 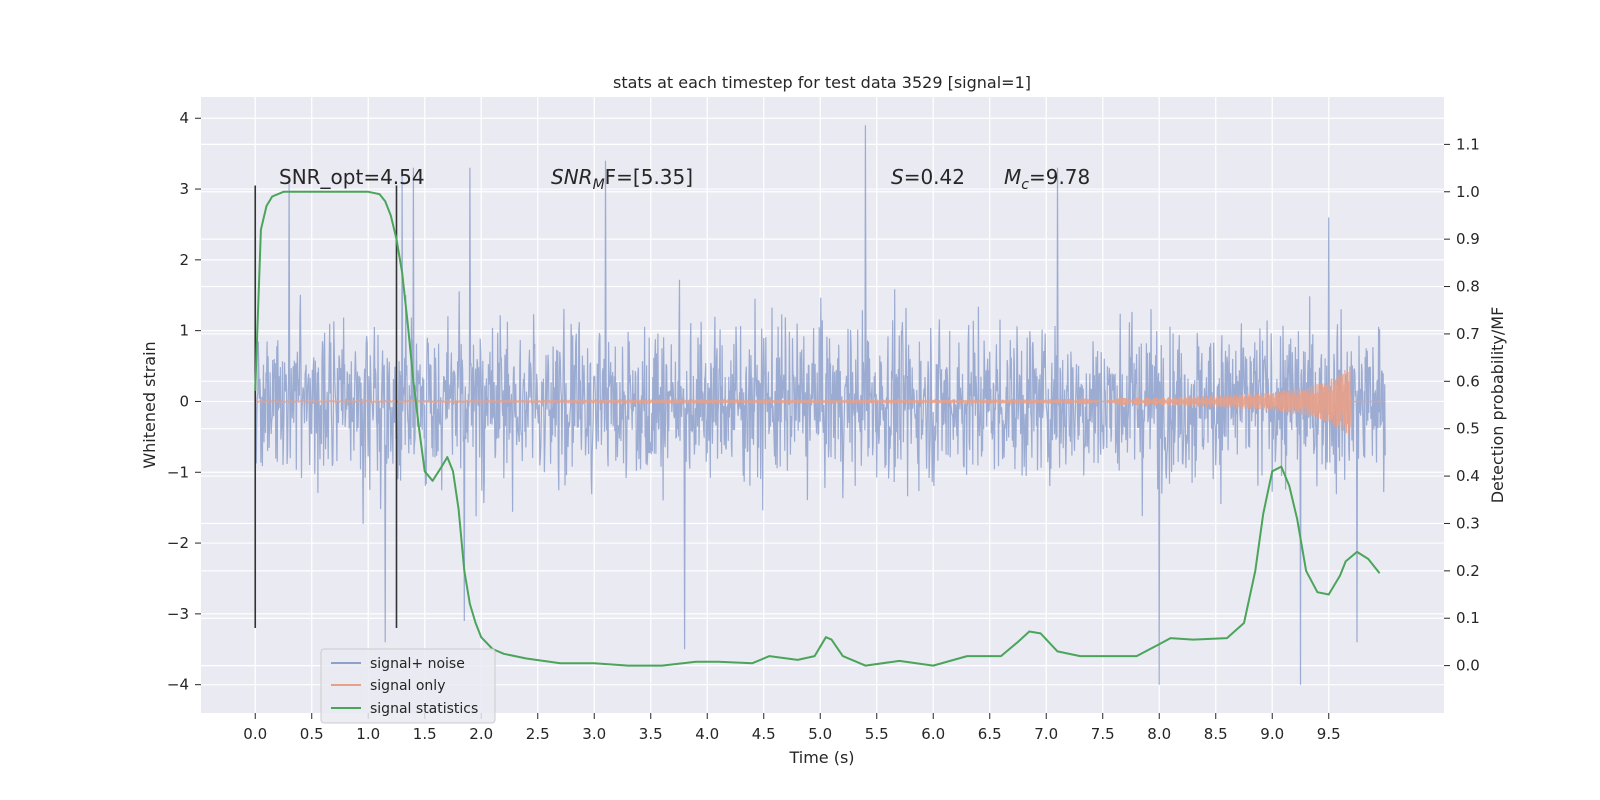 What do you see at coordinates (622, 179) in the screenshot?
I see `annotation-snr-mf: SNRMF=[5.35]` at bounding box center [622, 179].